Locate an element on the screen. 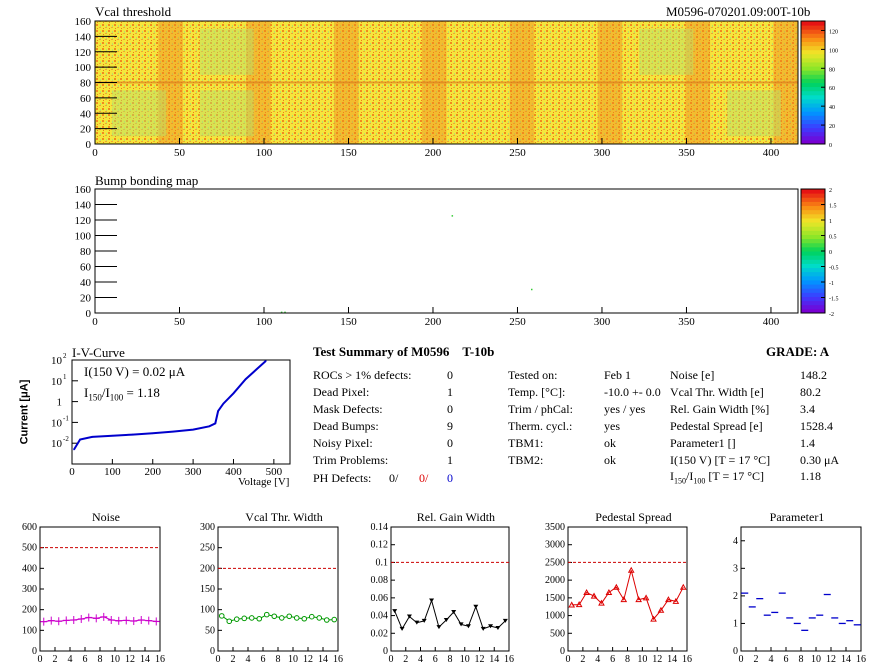 The width and height of the screenshot is (896, 672). iv-ratio-value: = 1.18 is located at coordinates (141, 392).